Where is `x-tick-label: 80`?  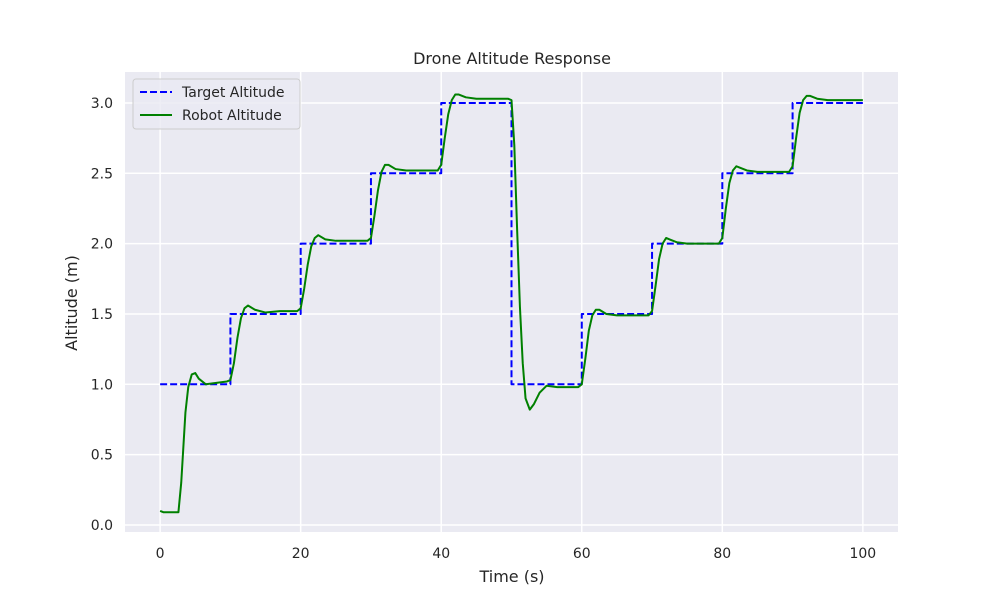 x-tick-label: 80 is located at coordinates (722, 554).